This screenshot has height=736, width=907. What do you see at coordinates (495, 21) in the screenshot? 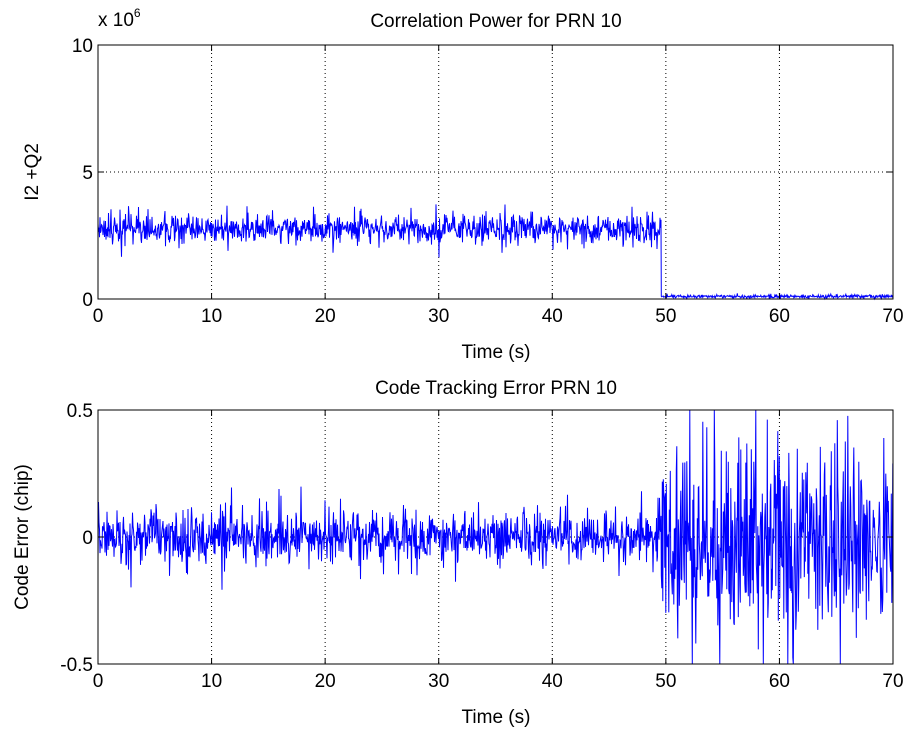
I see `chart-title: Correlation Power for PRN 10` at bounding box center [495, 21].